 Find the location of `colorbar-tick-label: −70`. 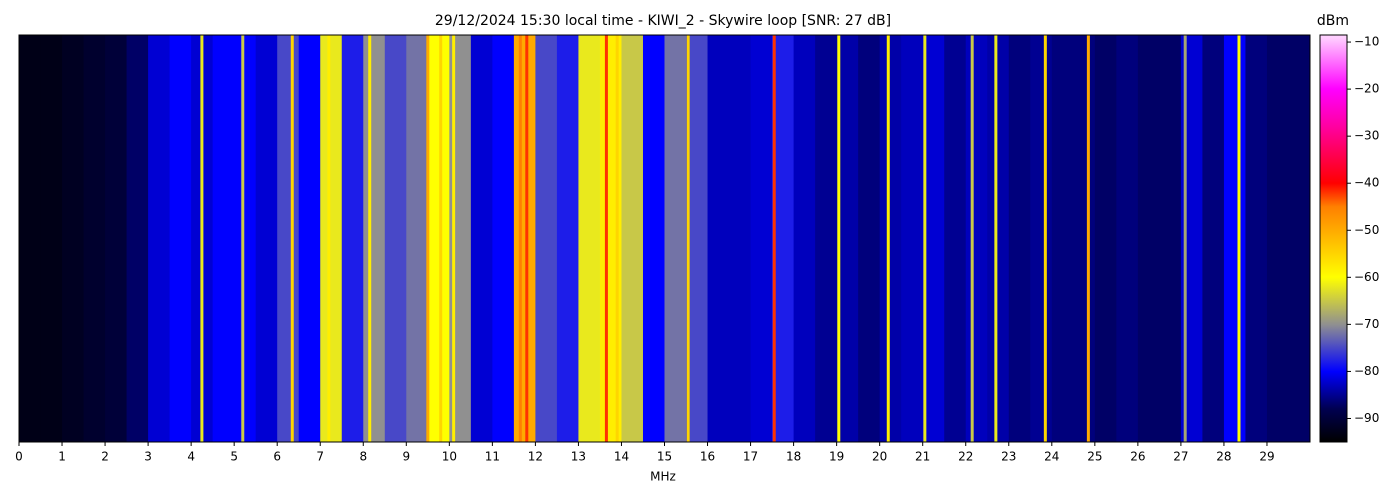

colorbar-tick-label: −70 is located at coordinates (1366, 324).